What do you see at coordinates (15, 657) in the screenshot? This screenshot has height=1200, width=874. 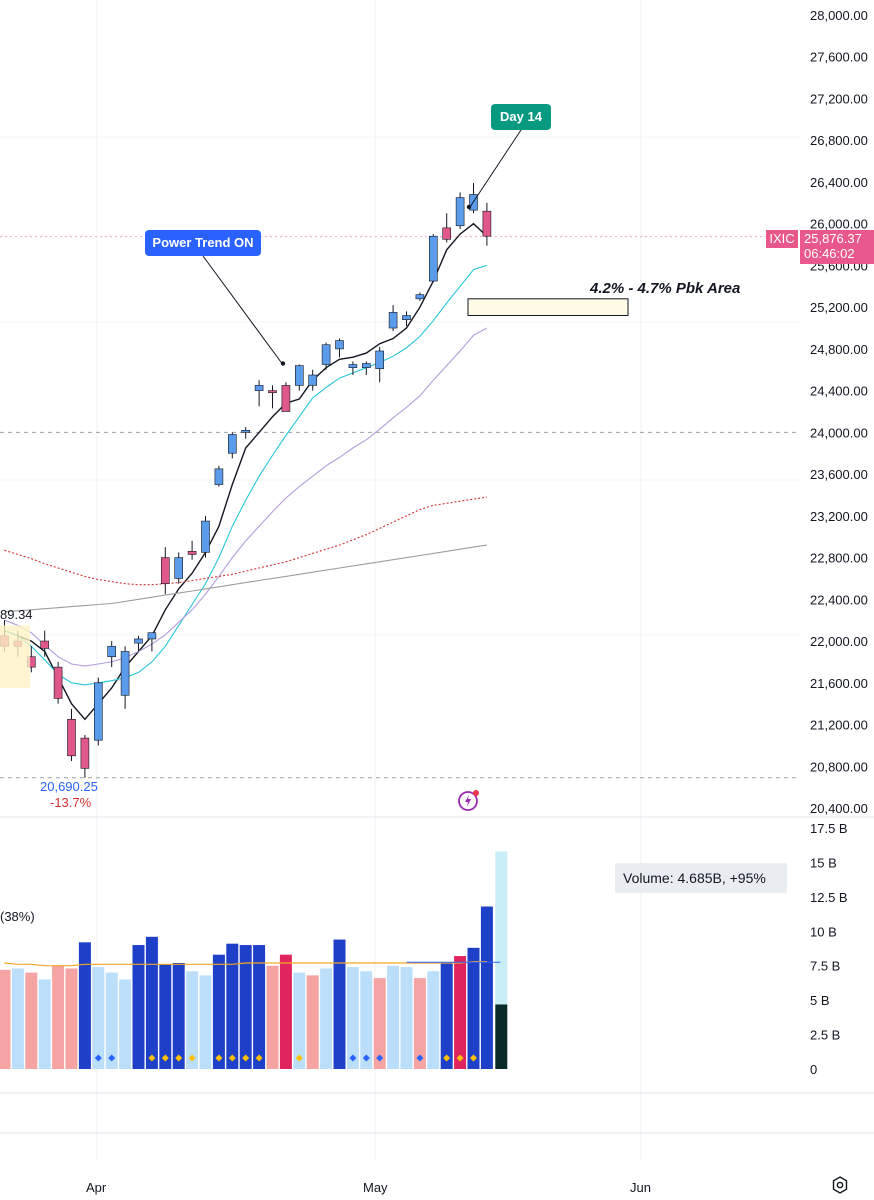 I see `highlight-box` at bounding box center [15, 657].